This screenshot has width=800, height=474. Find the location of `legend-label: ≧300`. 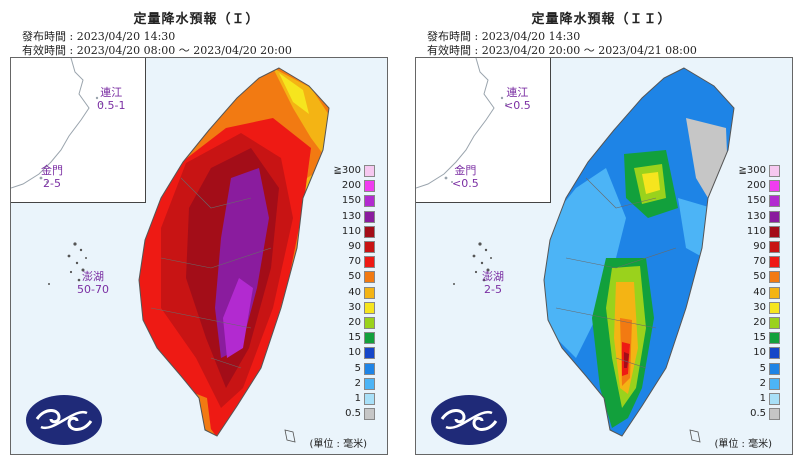

legend-label: ≧300 is located at coordinates (347, 170).